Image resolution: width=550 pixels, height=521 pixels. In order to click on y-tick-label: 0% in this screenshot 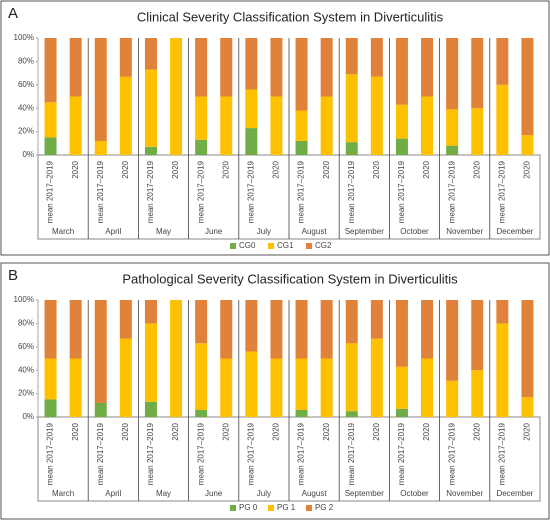, I will do `click(28, 154)`.